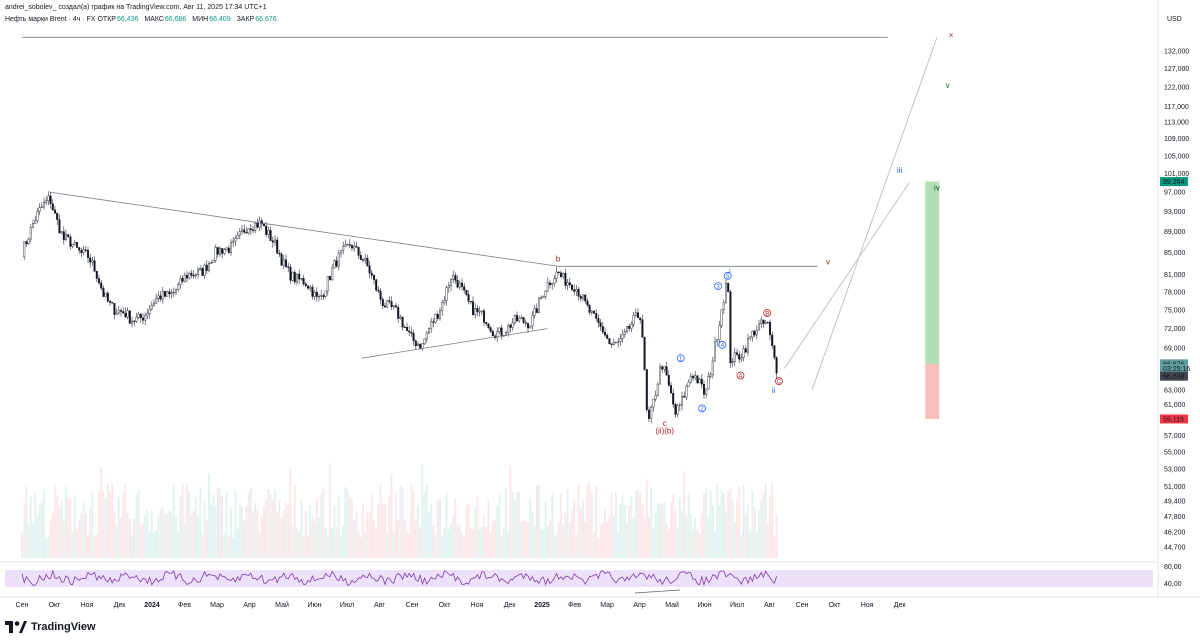 The height and width of the screenshot is (641, 1200). What do you see at coordinates (846, 275) in the screenshot?
I see `channel-line-lower` at bounding box center [846, 275].